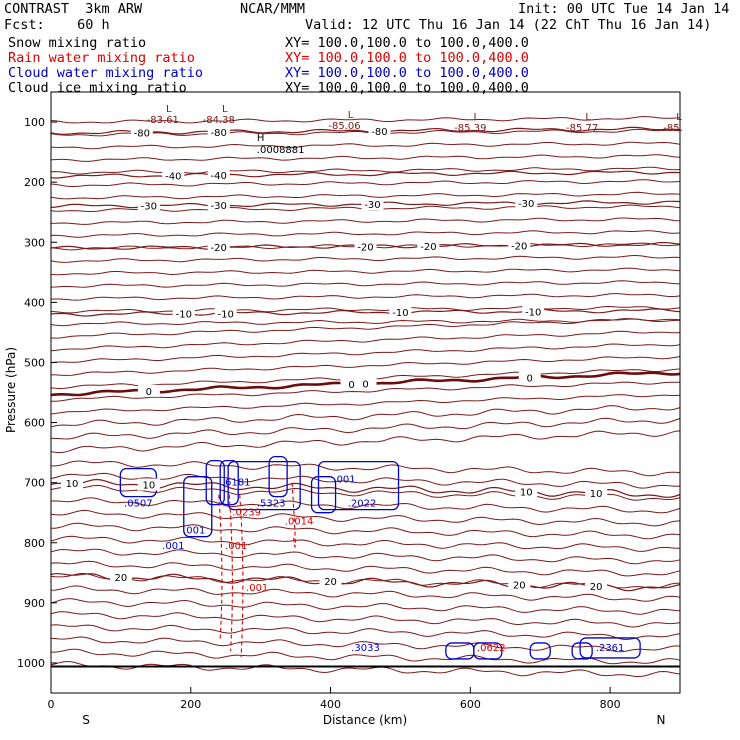 This screenshot has height=740, width=740. What do you see at coordinates (246, 513) in the screenshot?
I see `rain-water-max-label: .0239` at bounding box center [246, 513].